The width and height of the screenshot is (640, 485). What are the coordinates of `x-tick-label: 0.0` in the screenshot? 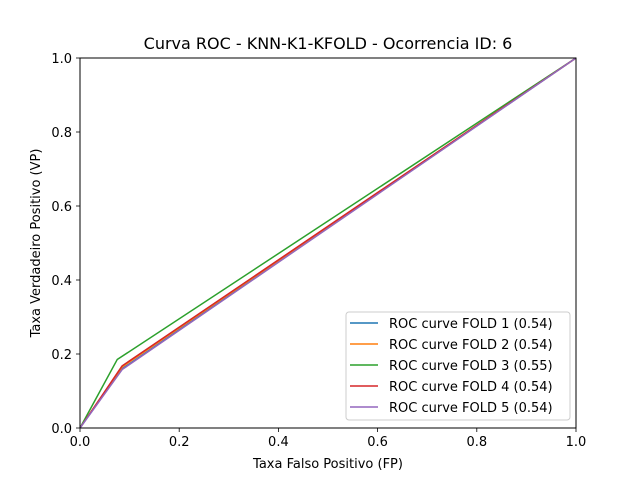 It's located at (80, 442).